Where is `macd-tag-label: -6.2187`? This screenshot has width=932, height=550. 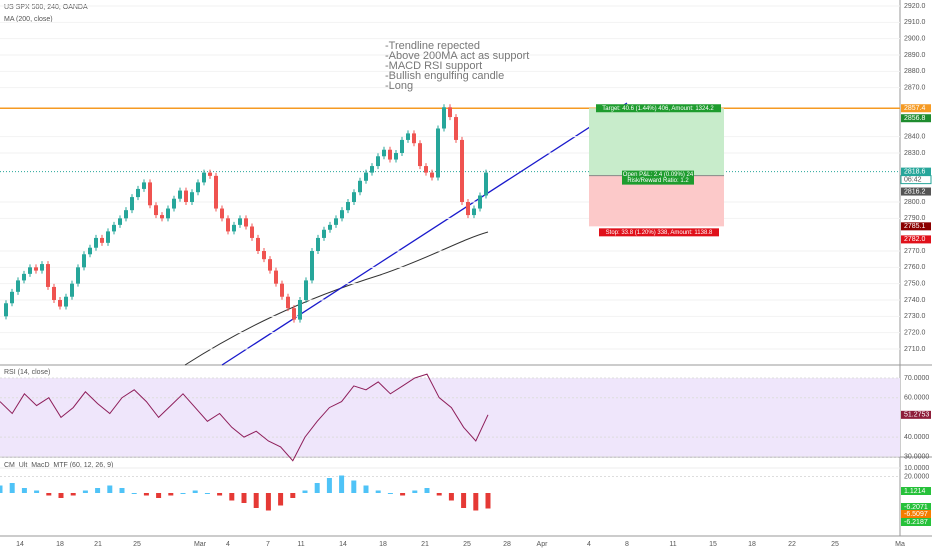
macd-tag-label: -6.2187 is located at coordinates (916, 522).